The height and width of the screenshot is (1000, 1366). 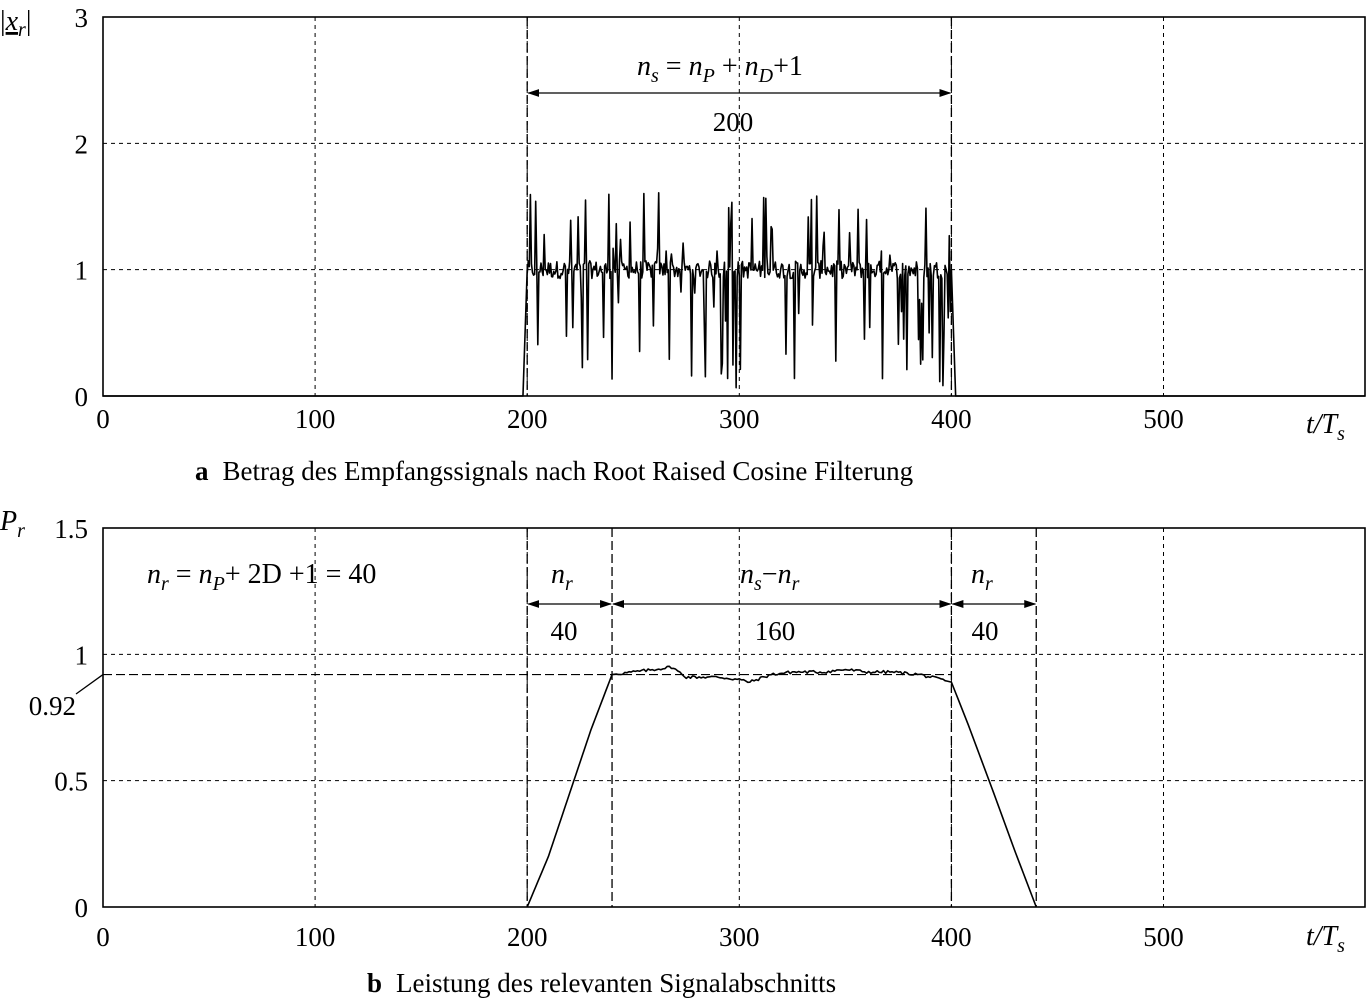 I want to click on reference-label: 0.92, so click(x=52, y=706).